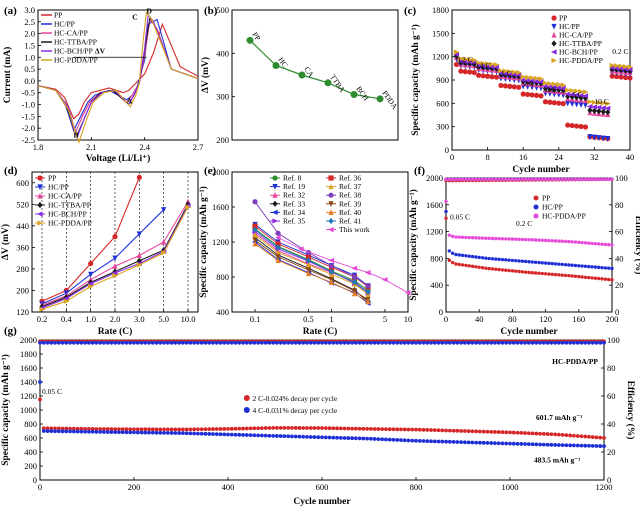 The image size is (640, 520). I want to click on ref-line, so click(311, 272).